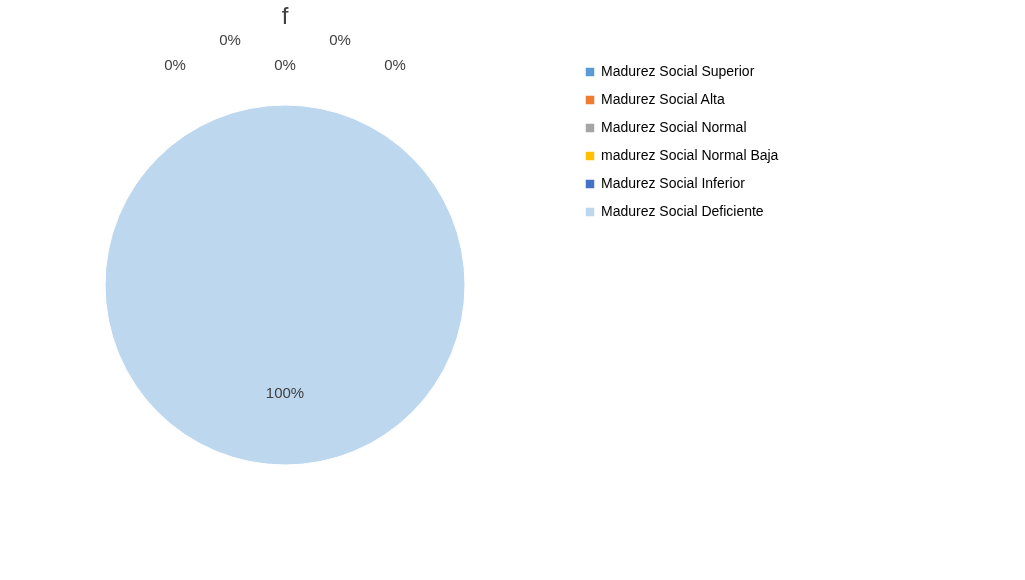 The height and width of the screenshot is (580, 1025). Describe the element at coordinates (682, 211) in the screenshot. I see `legend-label: Madurez Social Deficiente` at that location.